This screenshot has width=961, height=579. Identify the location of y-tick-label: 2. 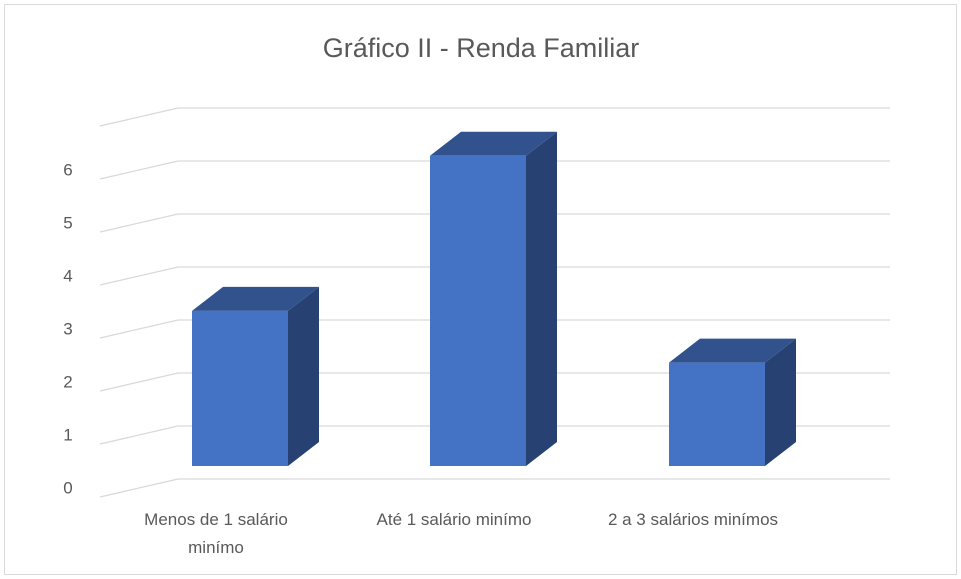
(67, 381).